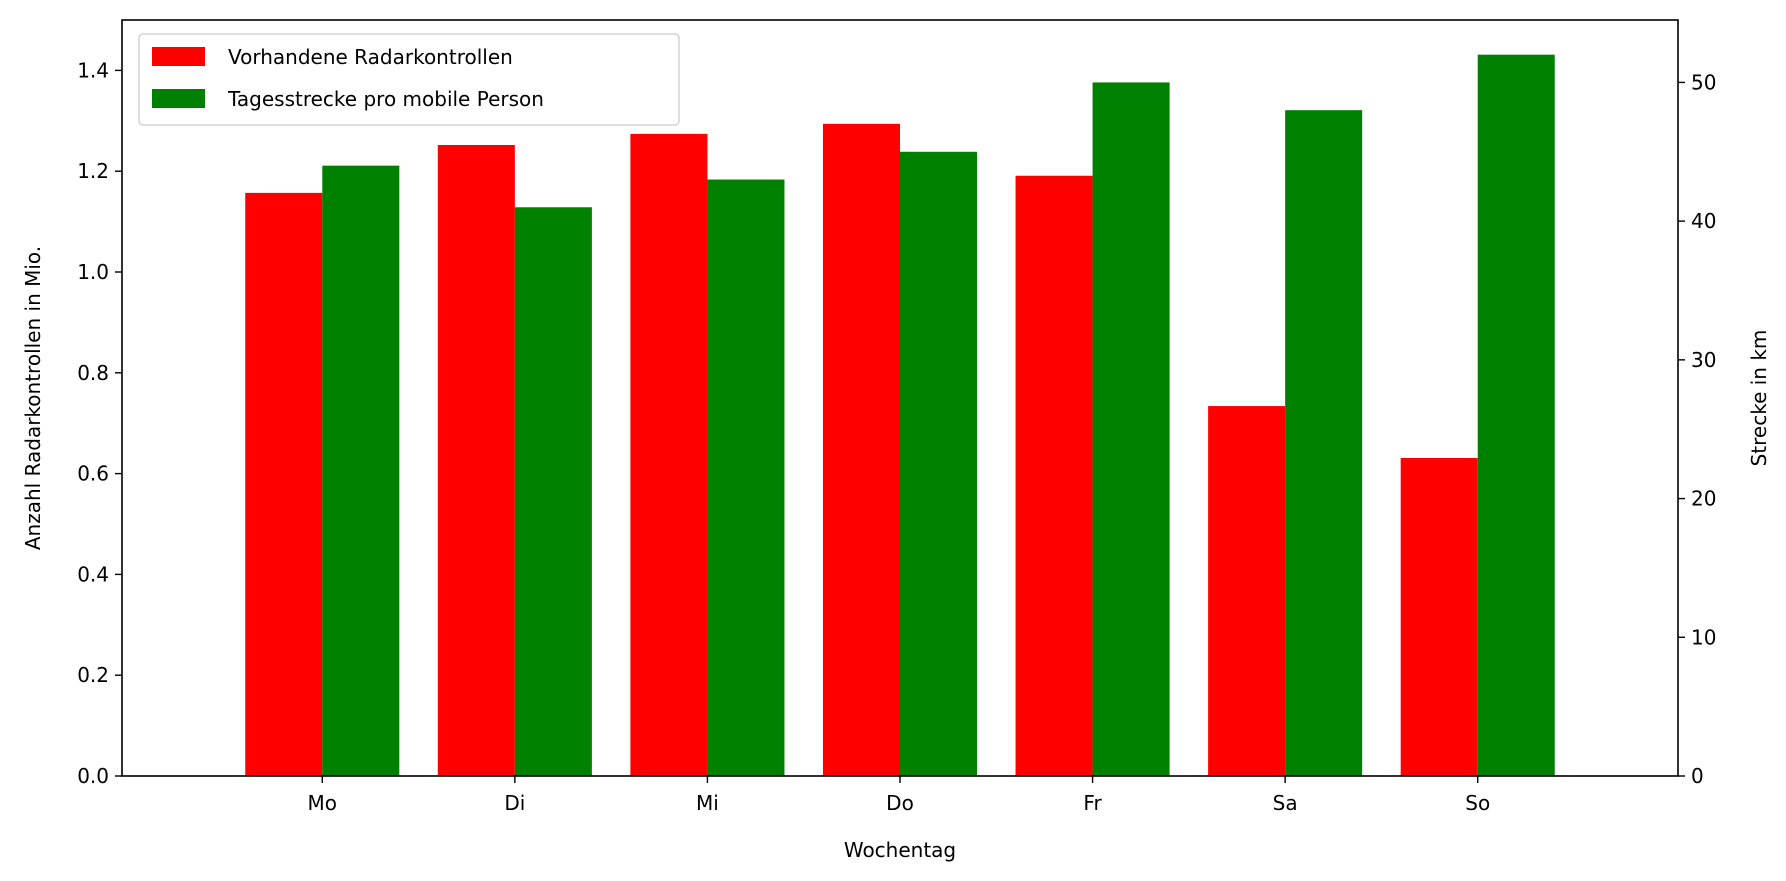  I want to click on y-axis-left: 0.0 0.2 0.4 0.6 0.8 1.0 1.2 1.4, so click(99, 423).